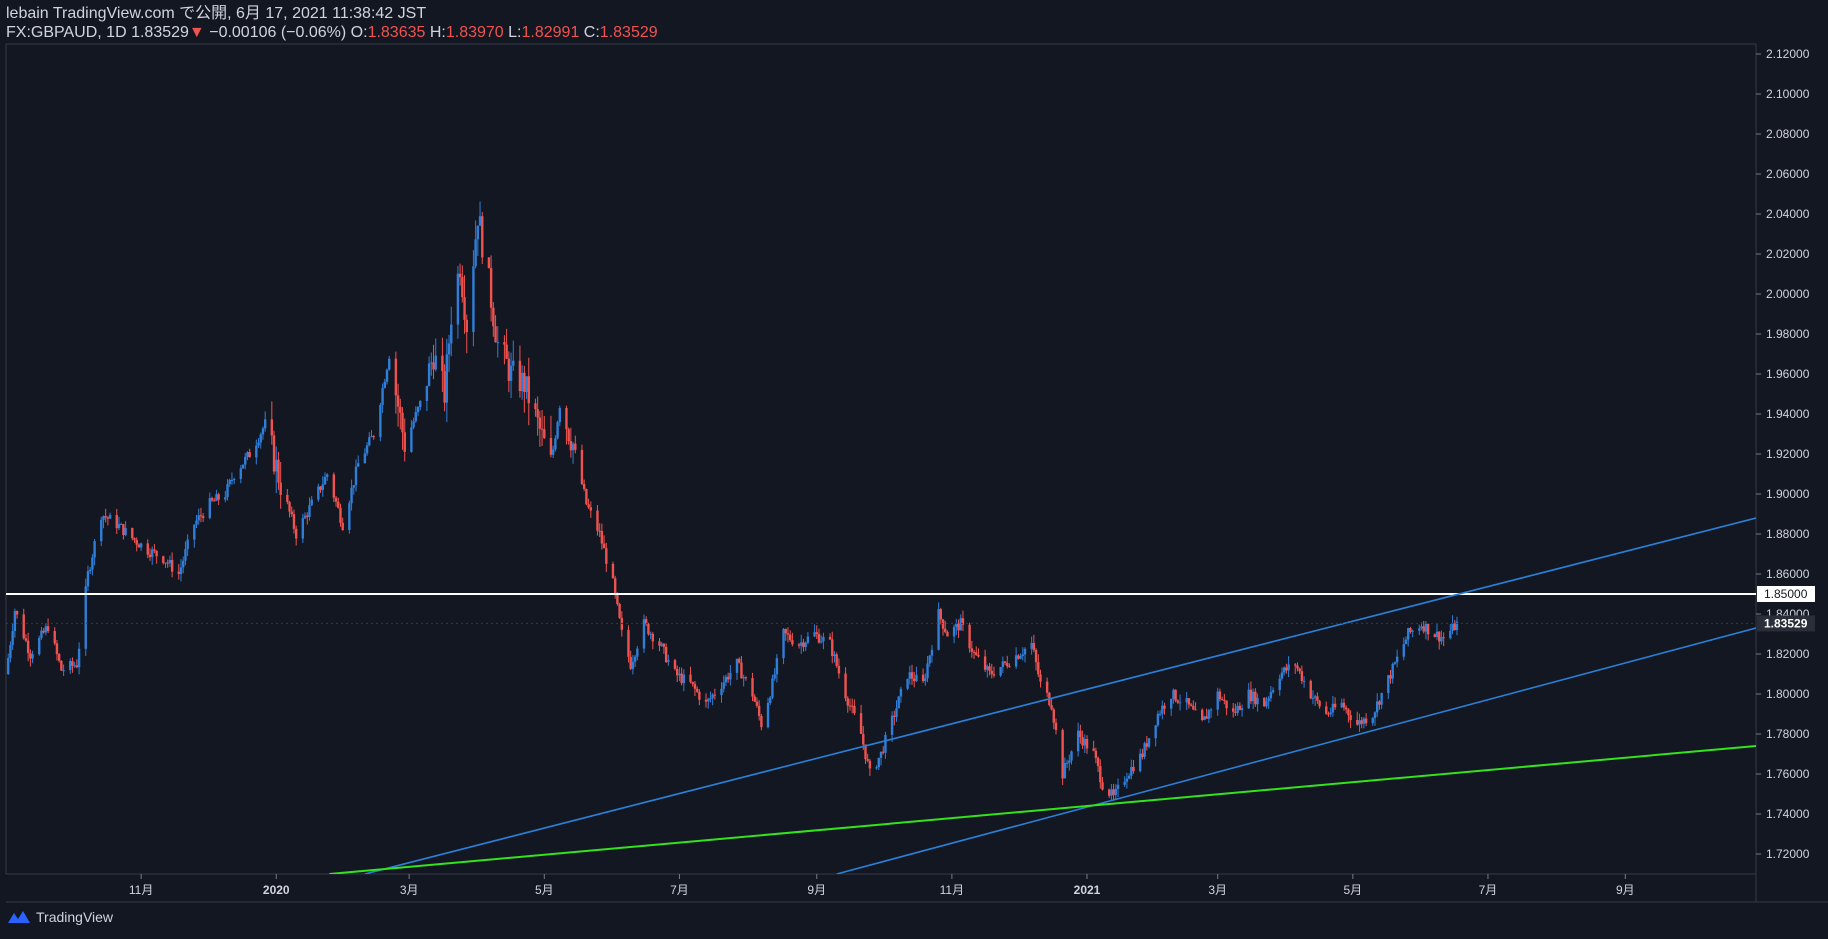  I want to click on y-tick-label: 2.12000, so click(1788, 54).